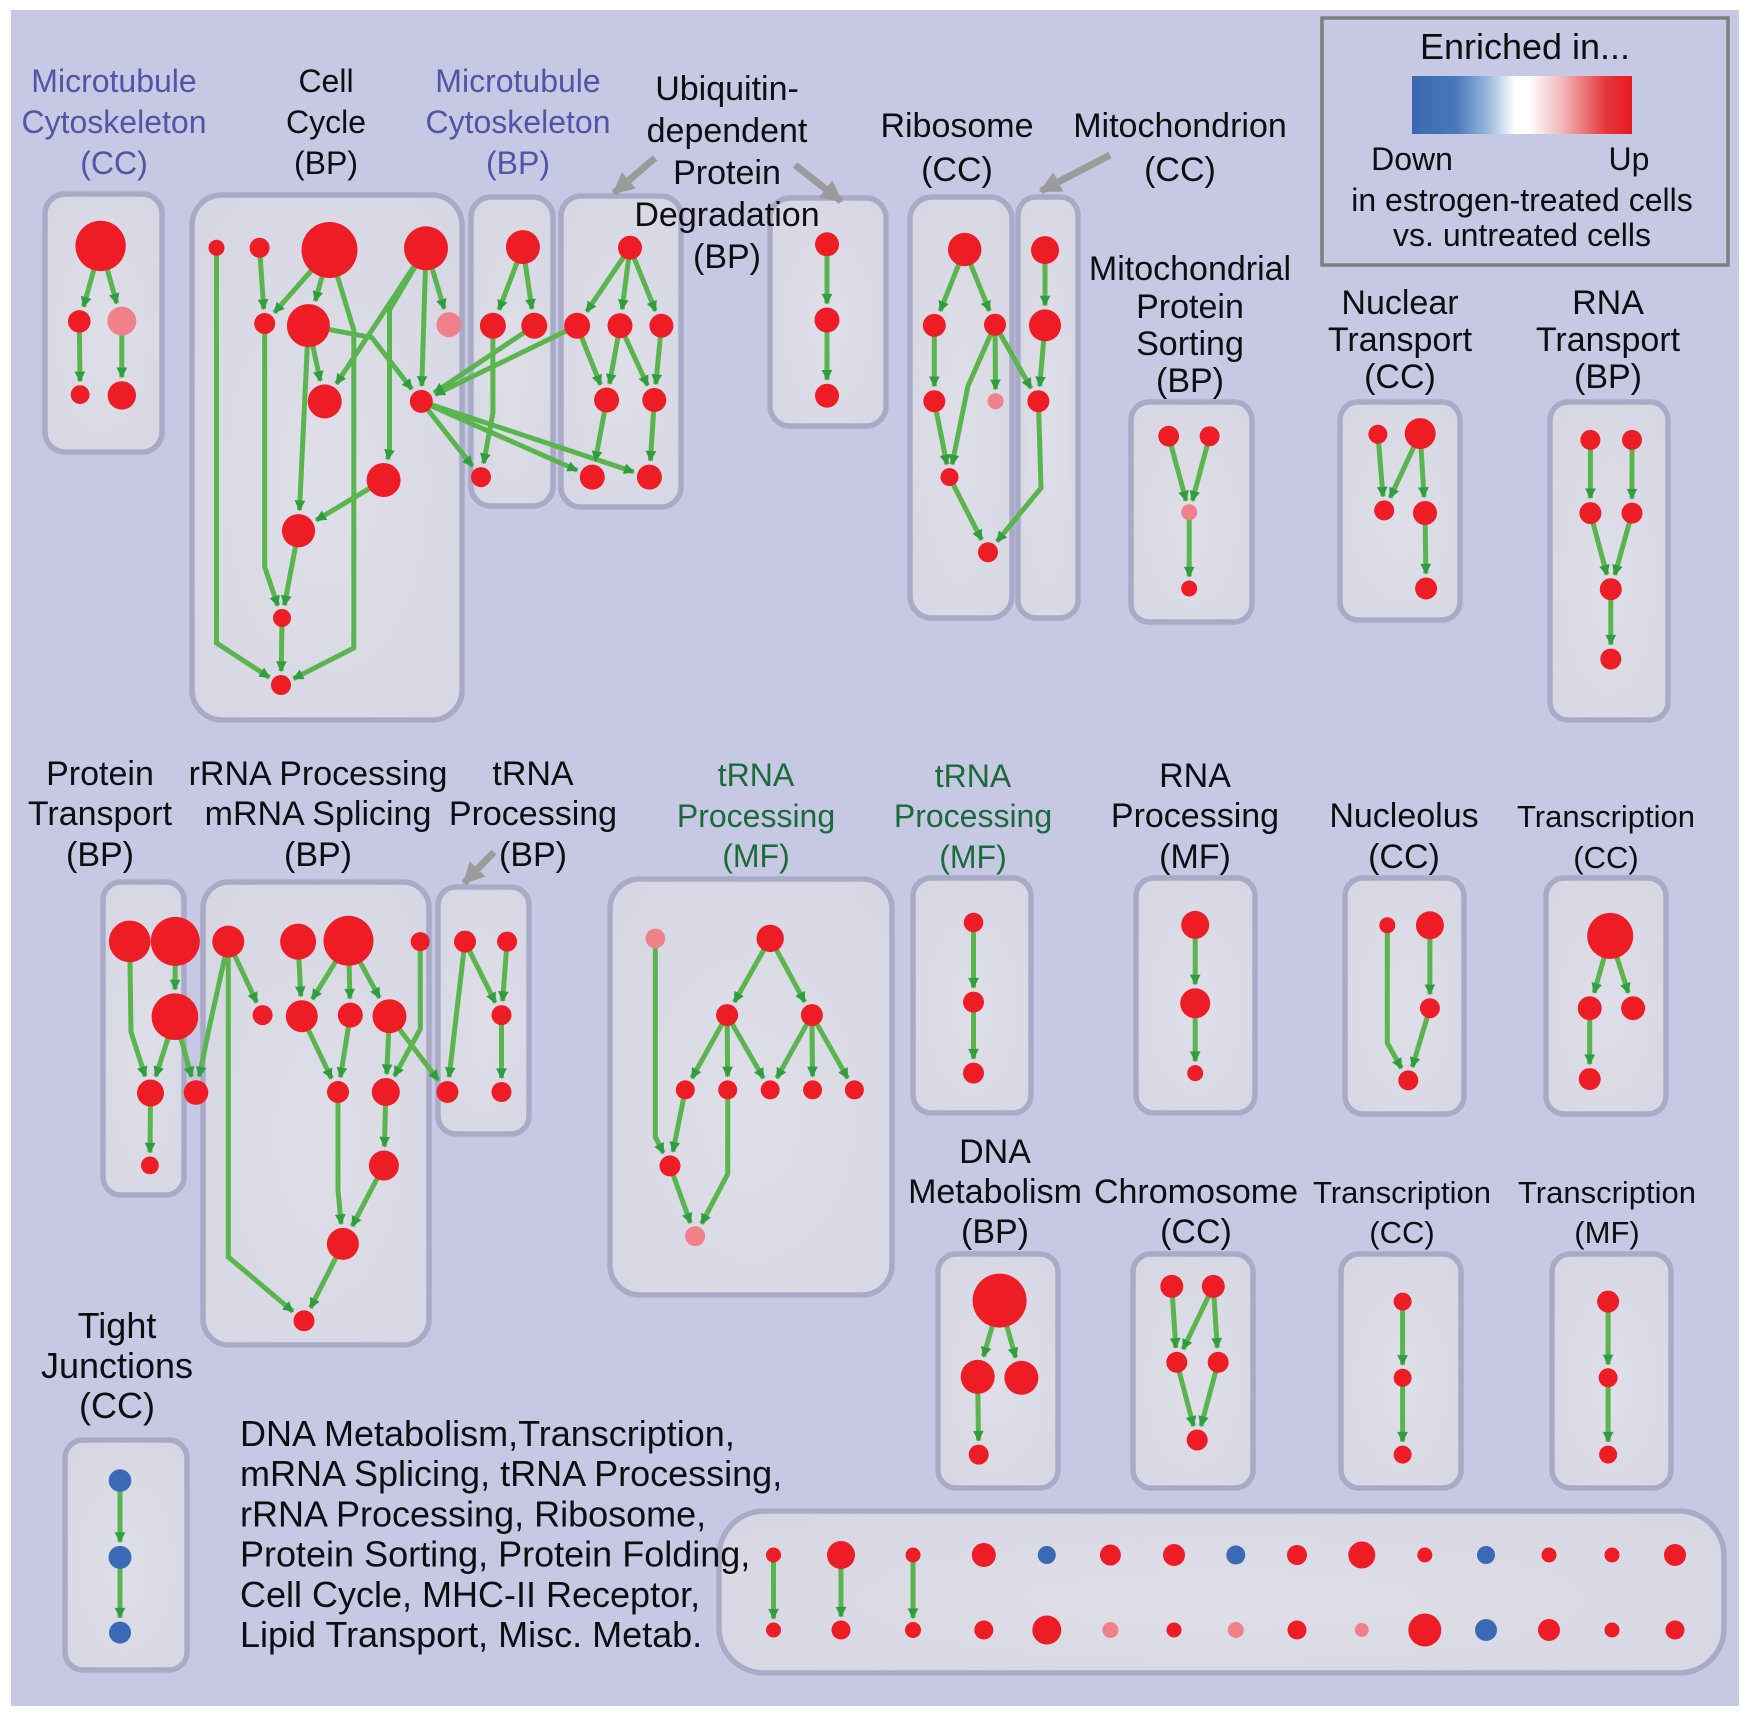 The width and height of the screenshot is (1750, 1715). Describe the element at coordinates (1196, 1192) in the screenshot. I see `svg-text: Chromosome` at that location.